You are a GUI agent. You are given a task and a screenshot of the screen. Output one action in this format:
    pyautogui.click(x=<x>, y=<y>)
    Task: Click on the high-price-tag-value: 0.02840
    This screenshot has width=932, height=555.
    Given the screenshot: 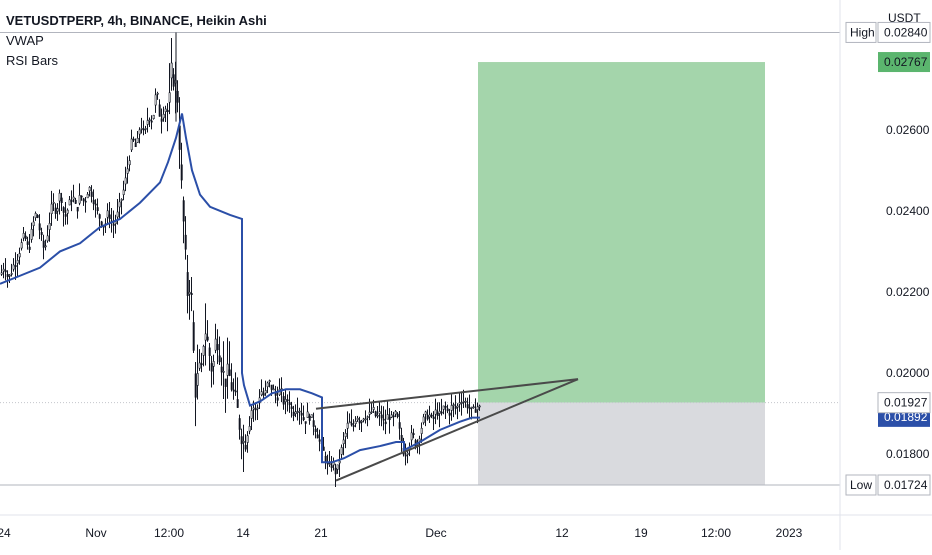 What is the action you would take?
    pyautogui.click(x=906, y=32)
    